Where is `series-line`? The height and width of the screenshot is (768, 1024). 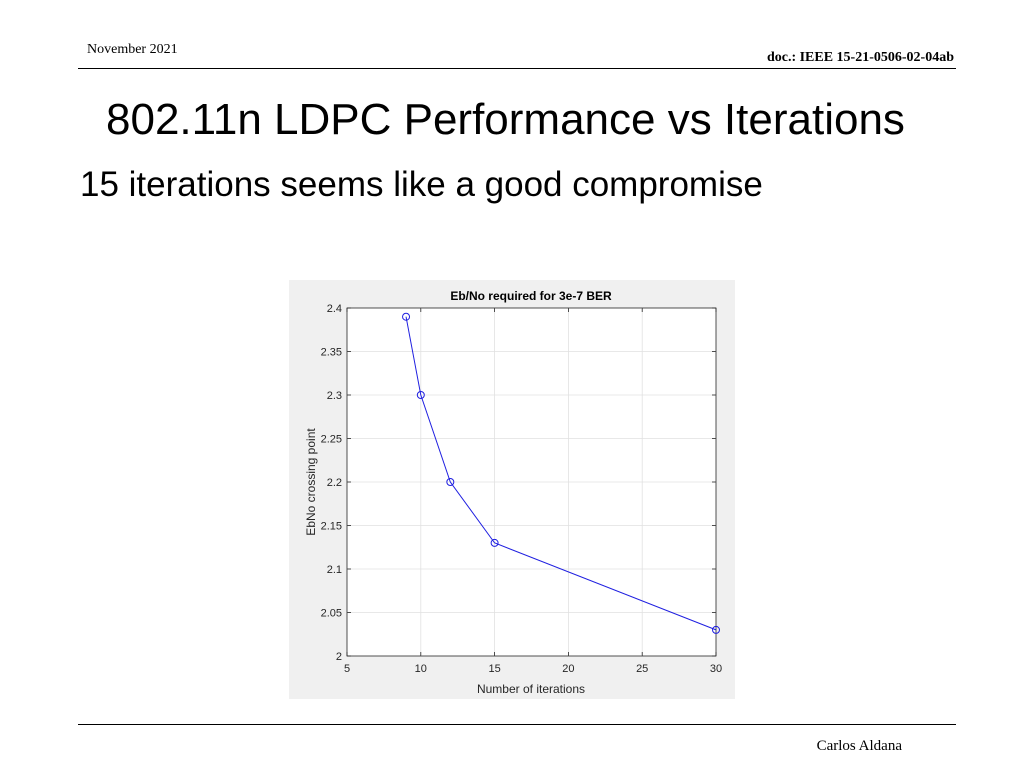 series-line is located at coordinates (561, 473).